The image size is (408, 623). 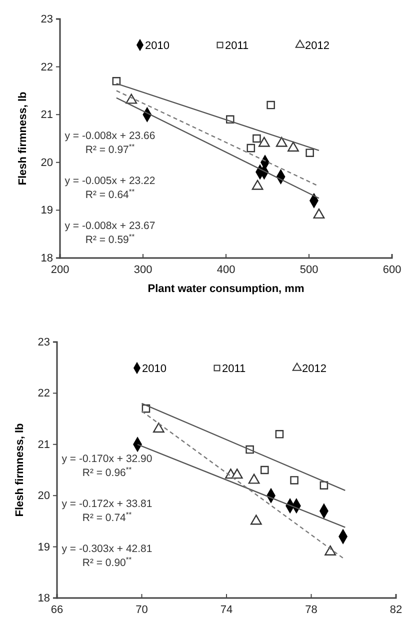 What do you see at coordinates (226, 610) in the screenshot?
I see `x-tick-label: 74` at bounding box center [226, 610].